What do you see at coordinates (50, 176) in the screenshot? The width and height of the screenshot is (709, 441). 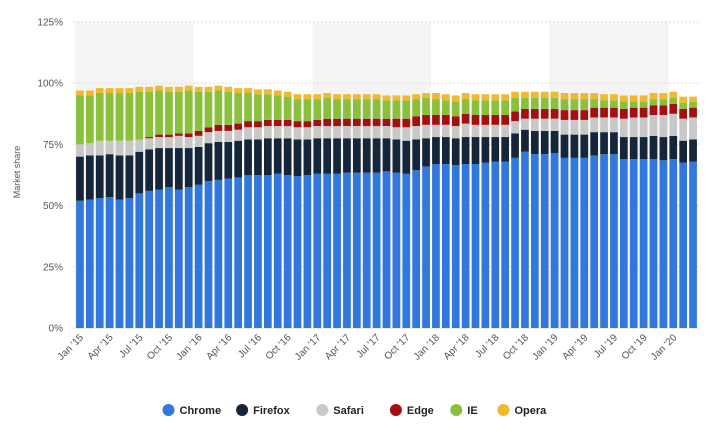 I see `y-axis: 0% 25% 50% 75% 100% 125%` at bounding box center [50, 176].